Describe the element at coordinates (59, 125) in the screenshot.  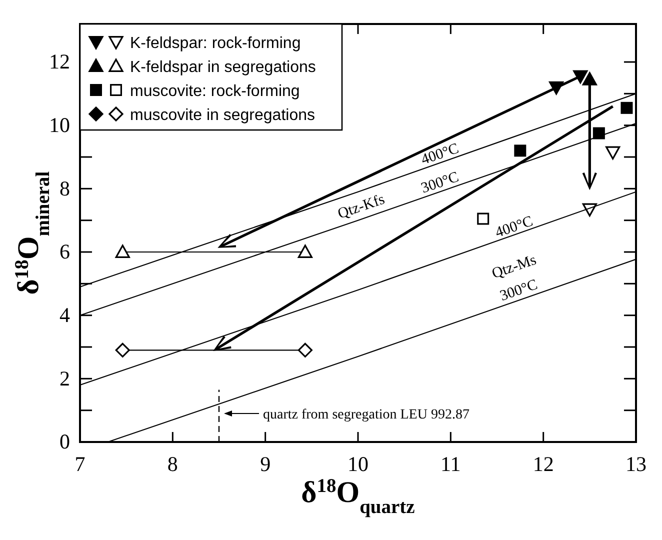
I see `y-tick-label: 10` at that location.